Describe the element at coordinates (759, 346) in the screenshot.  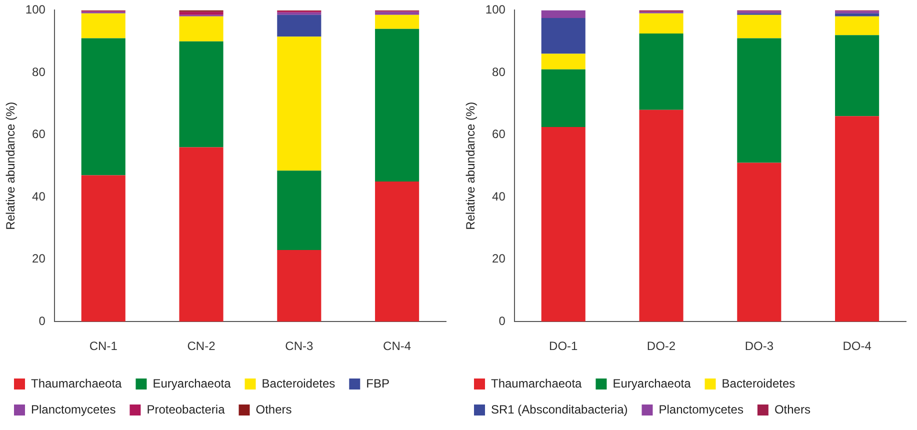
I see `x-tick-label: DO-3` at that location.